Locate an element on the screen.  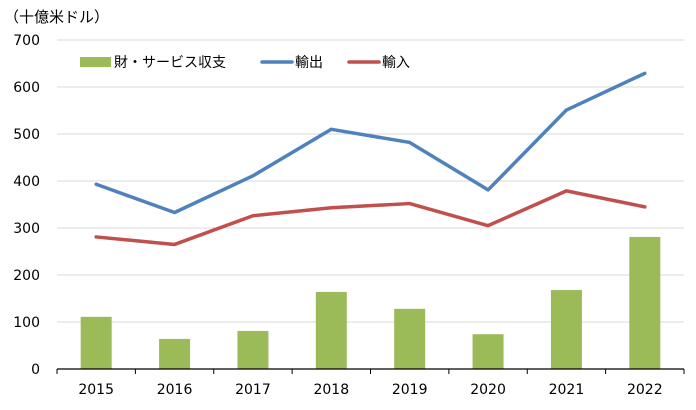
y-tick-label: 500 is located at coordinates (26, 135).